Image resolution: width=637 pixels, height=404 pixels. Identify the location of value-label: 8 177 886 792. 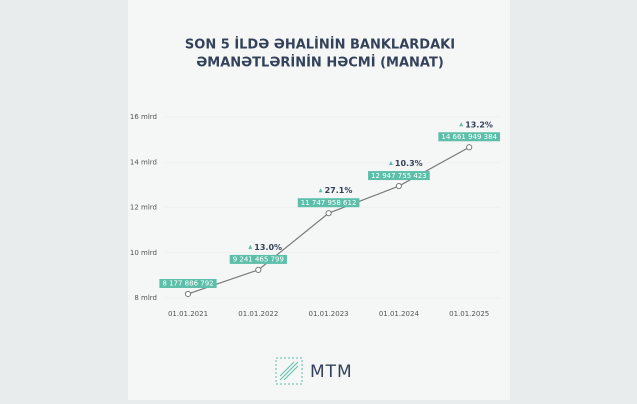
(188, 283).